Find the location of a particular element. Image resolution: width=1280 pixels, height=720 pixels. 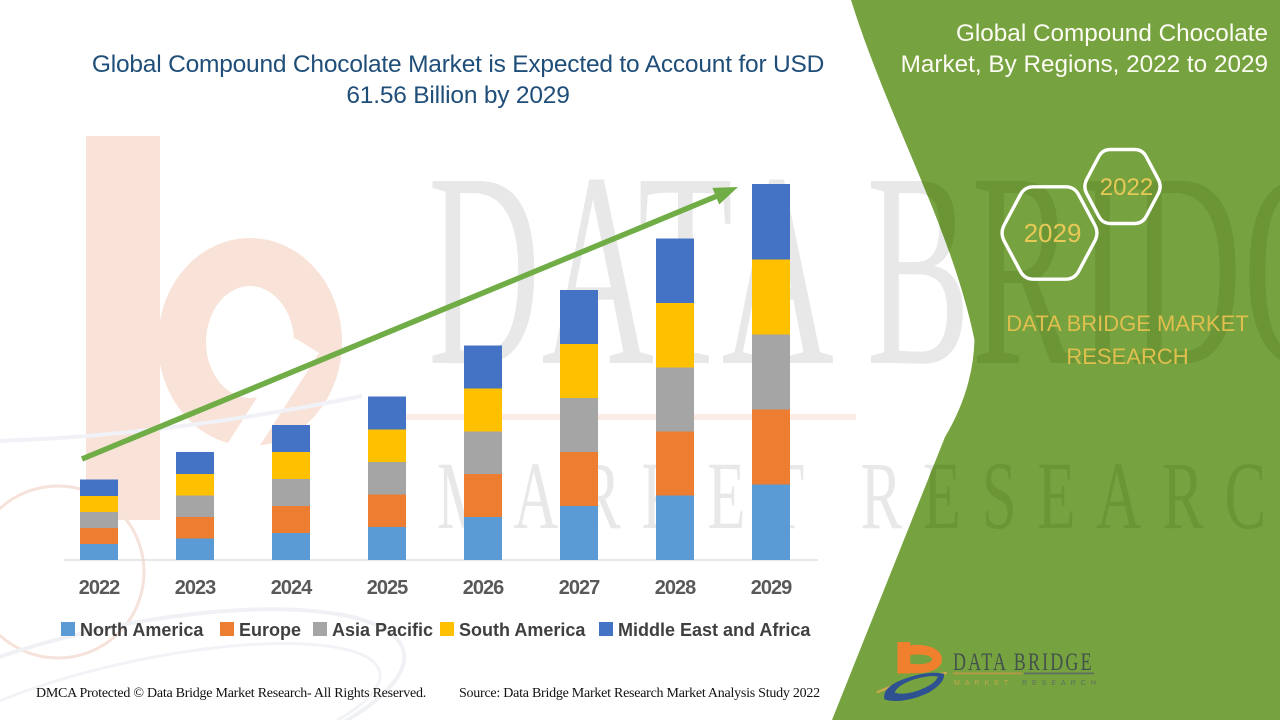

svg-text: RESEARCH is located at coordinates (1061, 683).